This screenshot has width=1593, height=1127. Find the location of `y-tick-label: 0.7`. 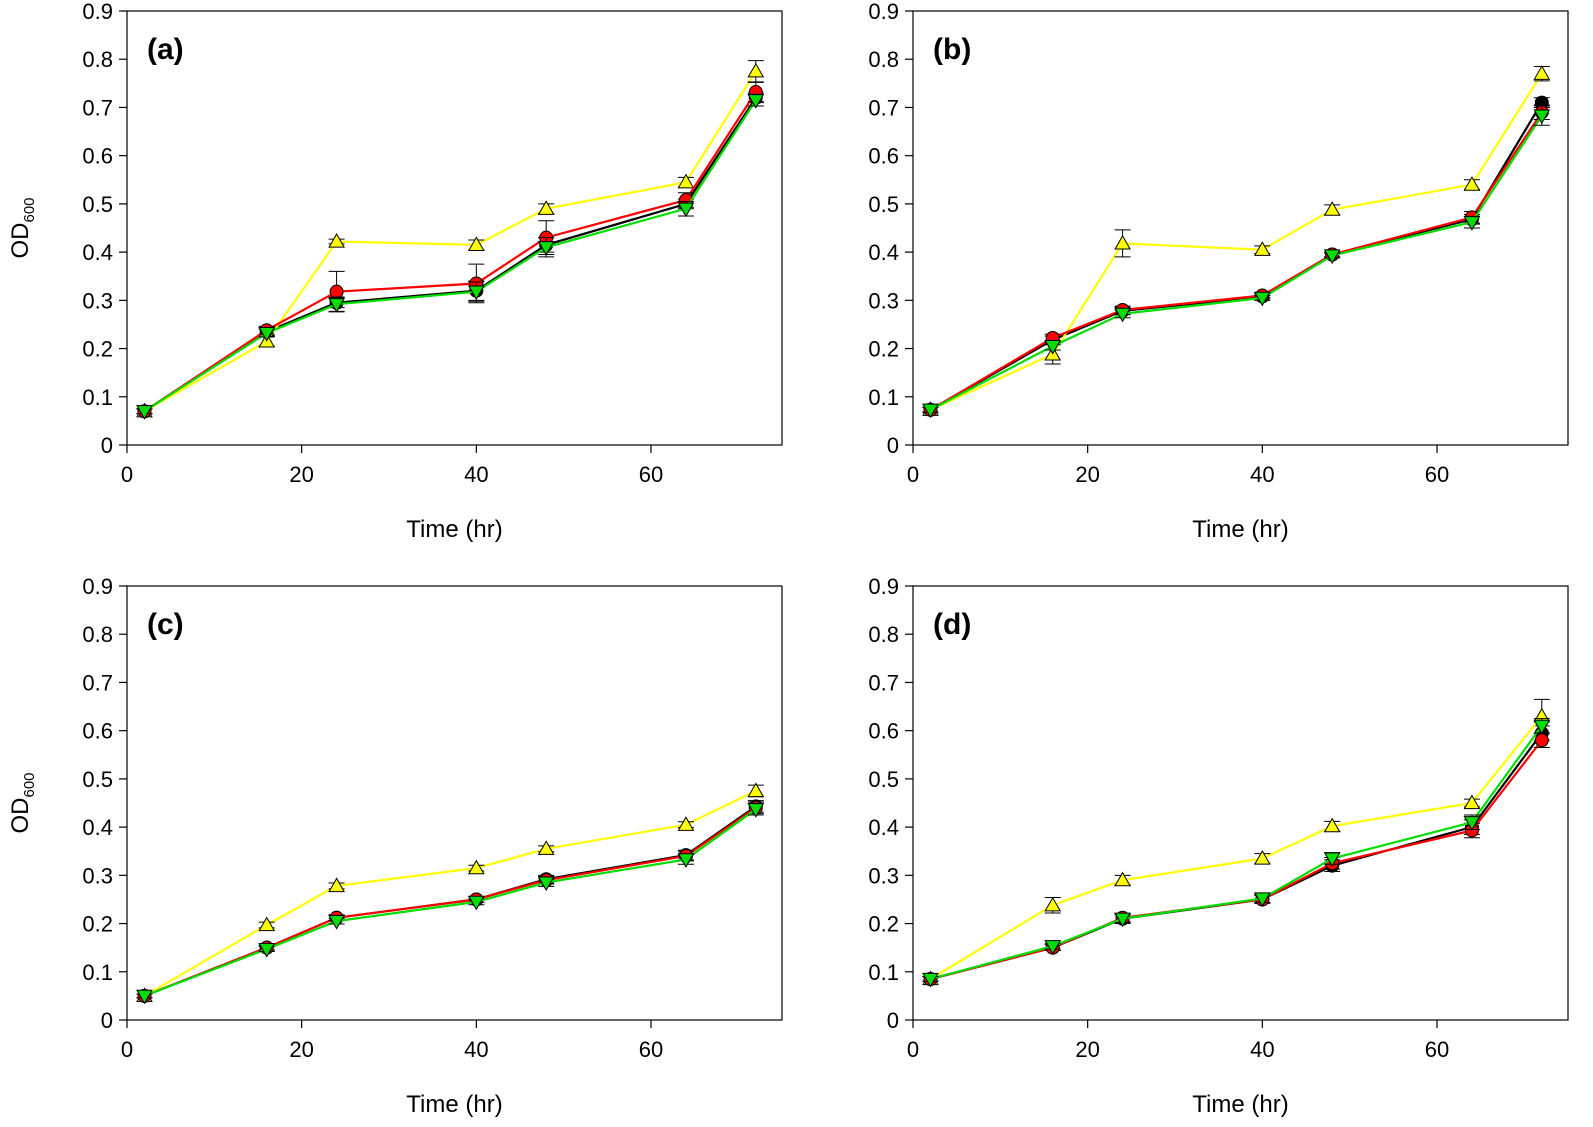

y-tick-label: 0.7 is located at coordinates (883, 682).